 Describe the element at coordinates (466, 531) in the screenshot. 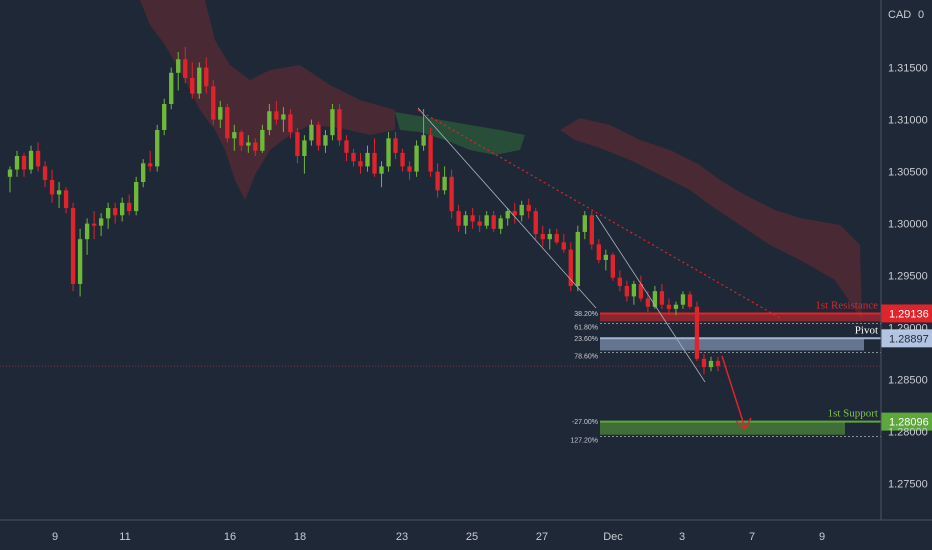

I see `time-axis: 9 11 16 18 23 25 27 Dec 3 7 9` at that location.